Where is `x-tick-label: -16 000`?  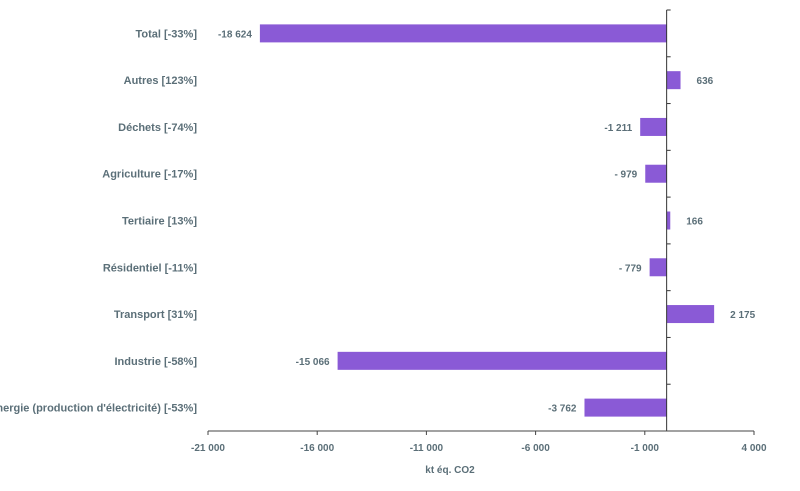 x-tick-label: -16 000 is located at coordinates (317, 448).